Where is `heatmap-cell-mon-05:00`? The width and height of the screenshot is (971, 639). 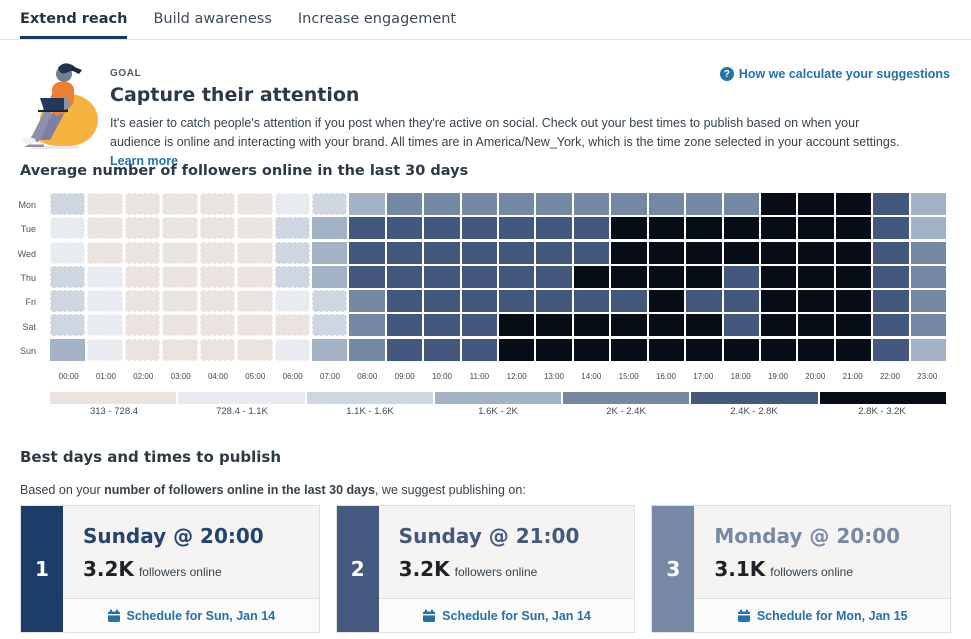 heatmap-cell-mon-05:00 is located at coordinates (255, 204).